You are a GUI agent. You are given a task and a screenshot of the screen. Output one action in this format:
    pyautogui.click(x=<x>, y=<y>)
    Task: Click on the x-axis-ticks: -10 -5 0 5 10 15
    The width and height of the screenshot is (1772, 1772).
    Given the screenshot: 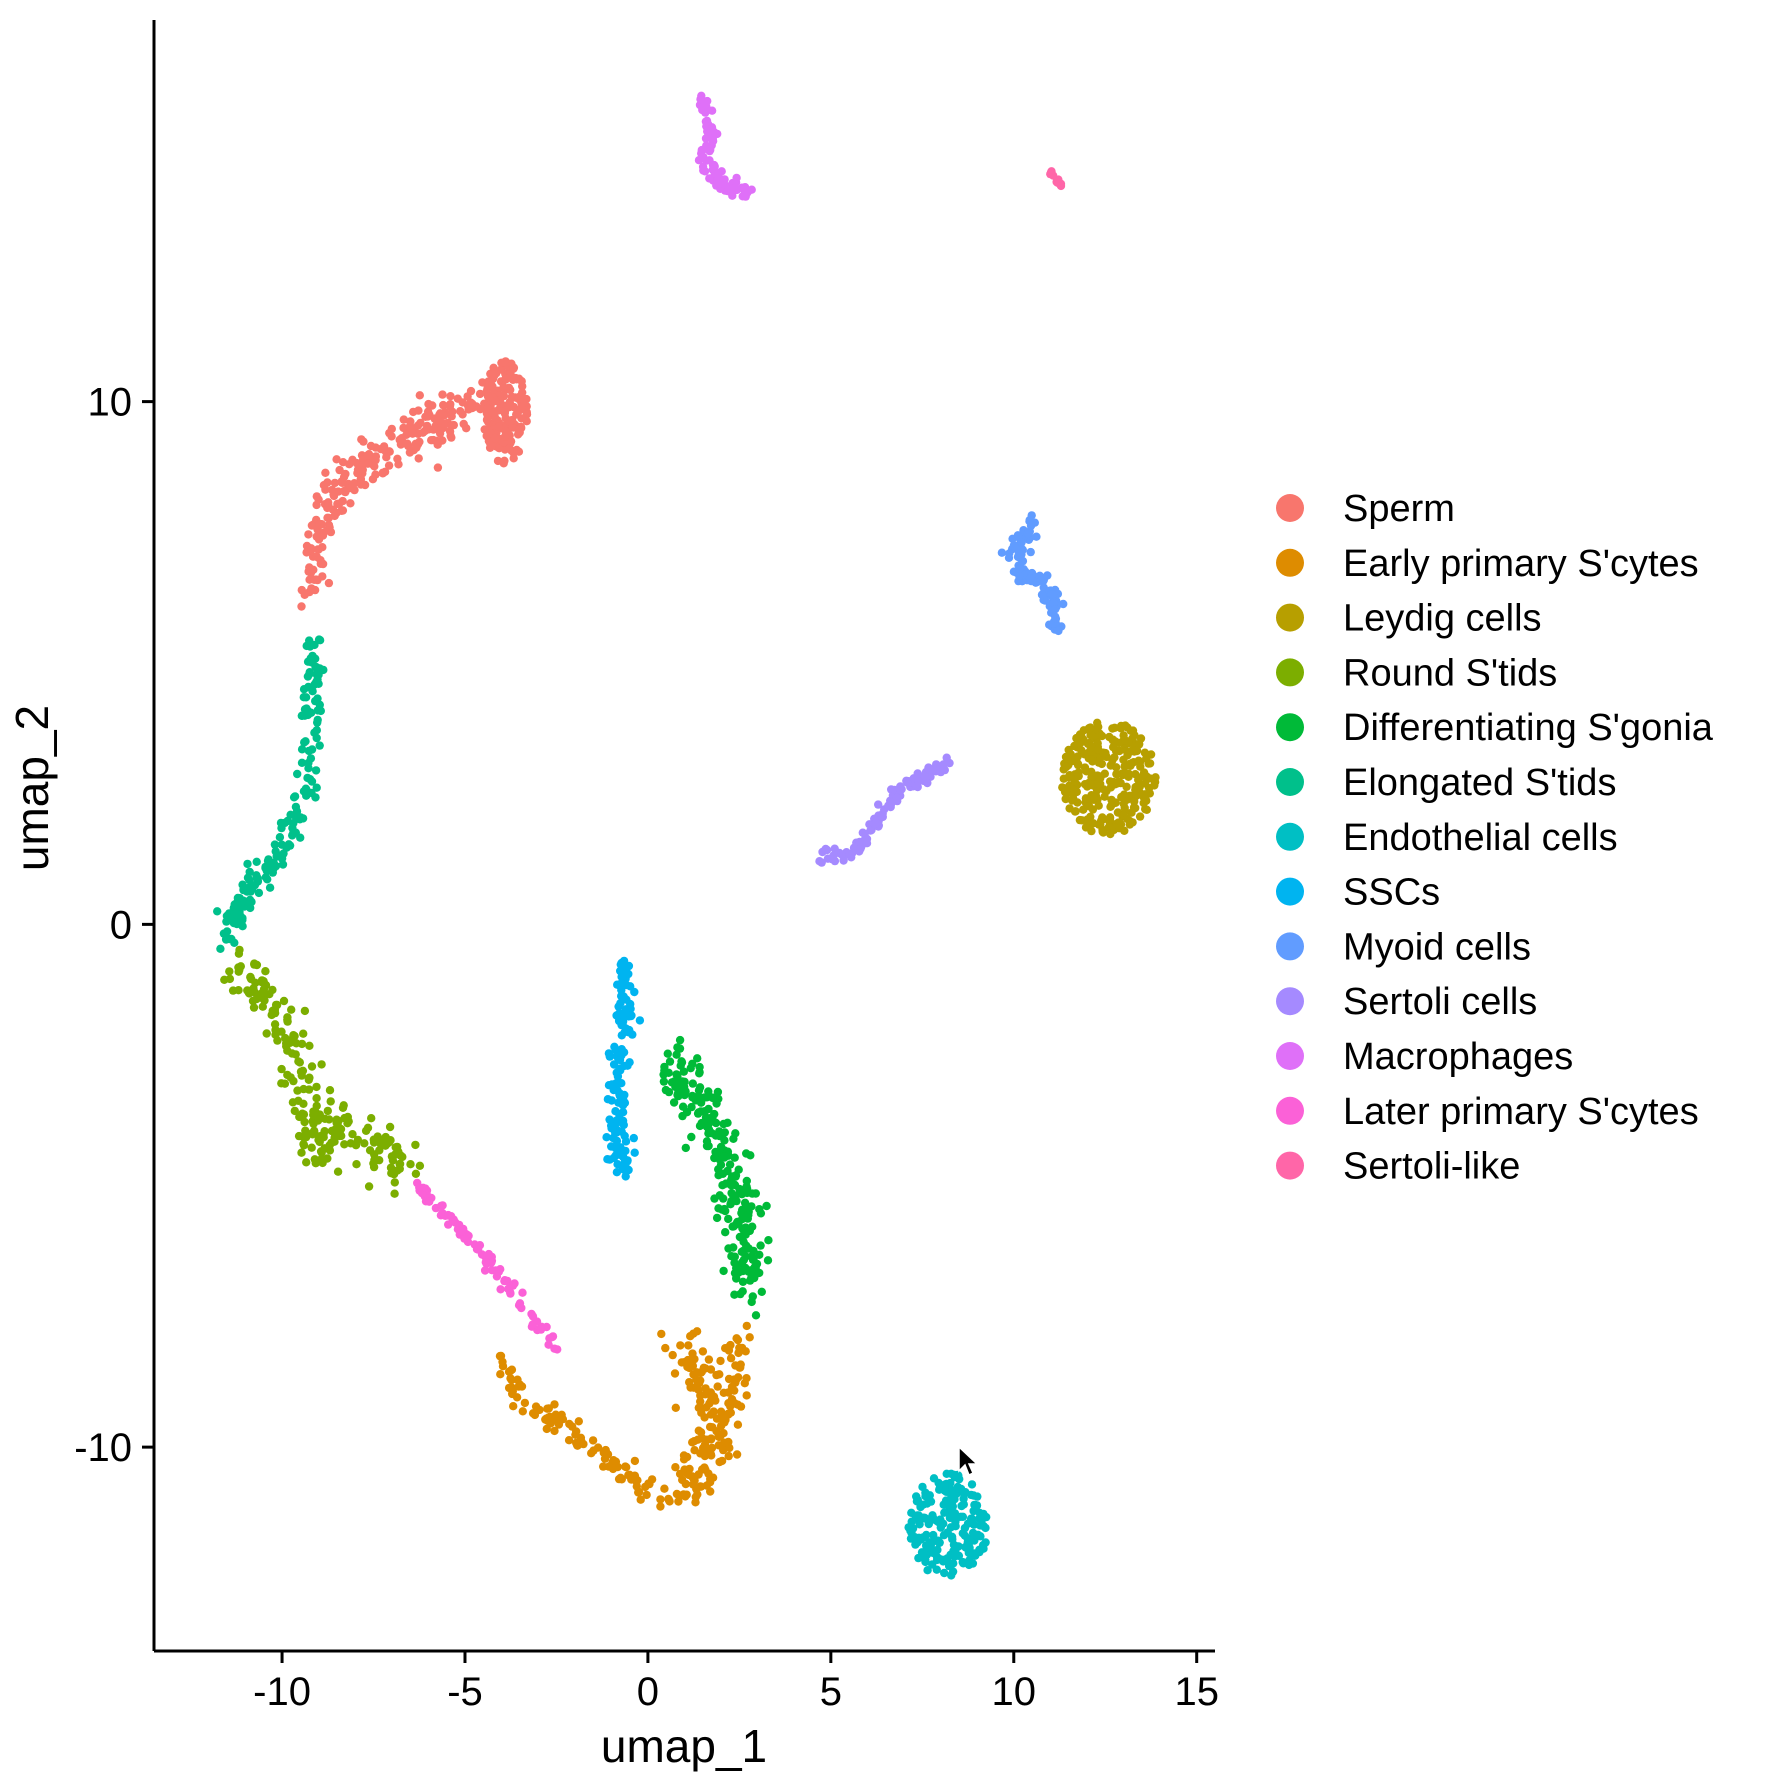 What is the action you would take?
    pyautogui.click(x=736, y=1682)
    